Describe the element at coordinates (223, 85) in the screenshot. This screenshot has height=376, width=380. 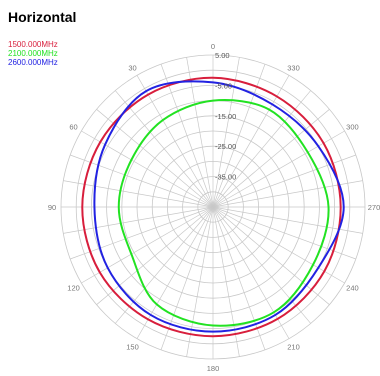
I see `radial-tick-label: -5.00` at that location.